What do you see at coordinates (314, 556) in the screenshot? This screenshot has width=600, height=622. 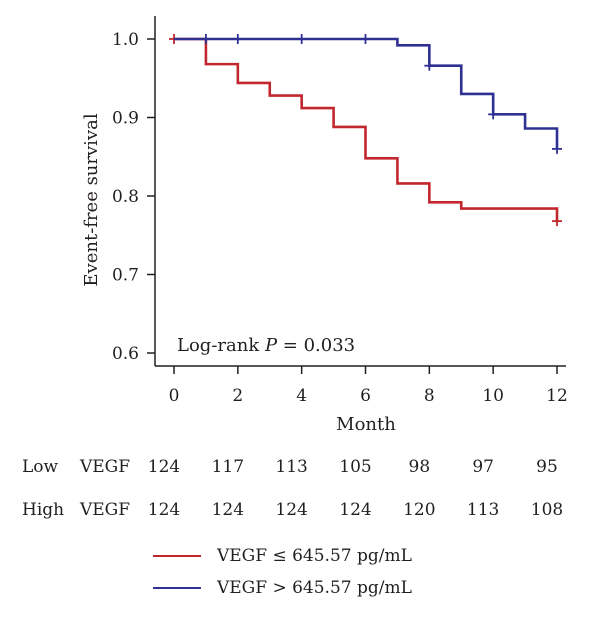 I see `legend-label: VEGF ≤ 645.57 pg/mL` at bounding box center [314, 556].